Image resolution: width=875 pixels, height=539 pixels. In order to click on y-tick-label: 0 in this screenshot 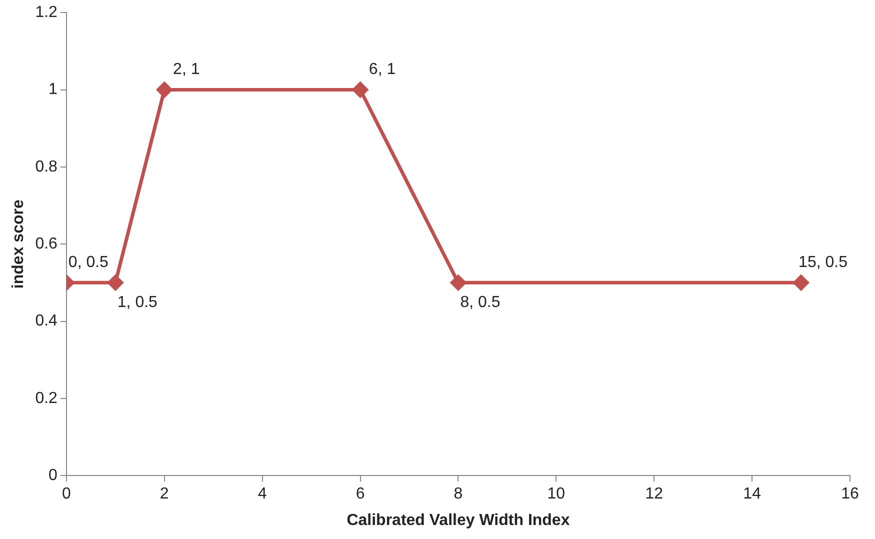, I will do `click(53, 475)`.